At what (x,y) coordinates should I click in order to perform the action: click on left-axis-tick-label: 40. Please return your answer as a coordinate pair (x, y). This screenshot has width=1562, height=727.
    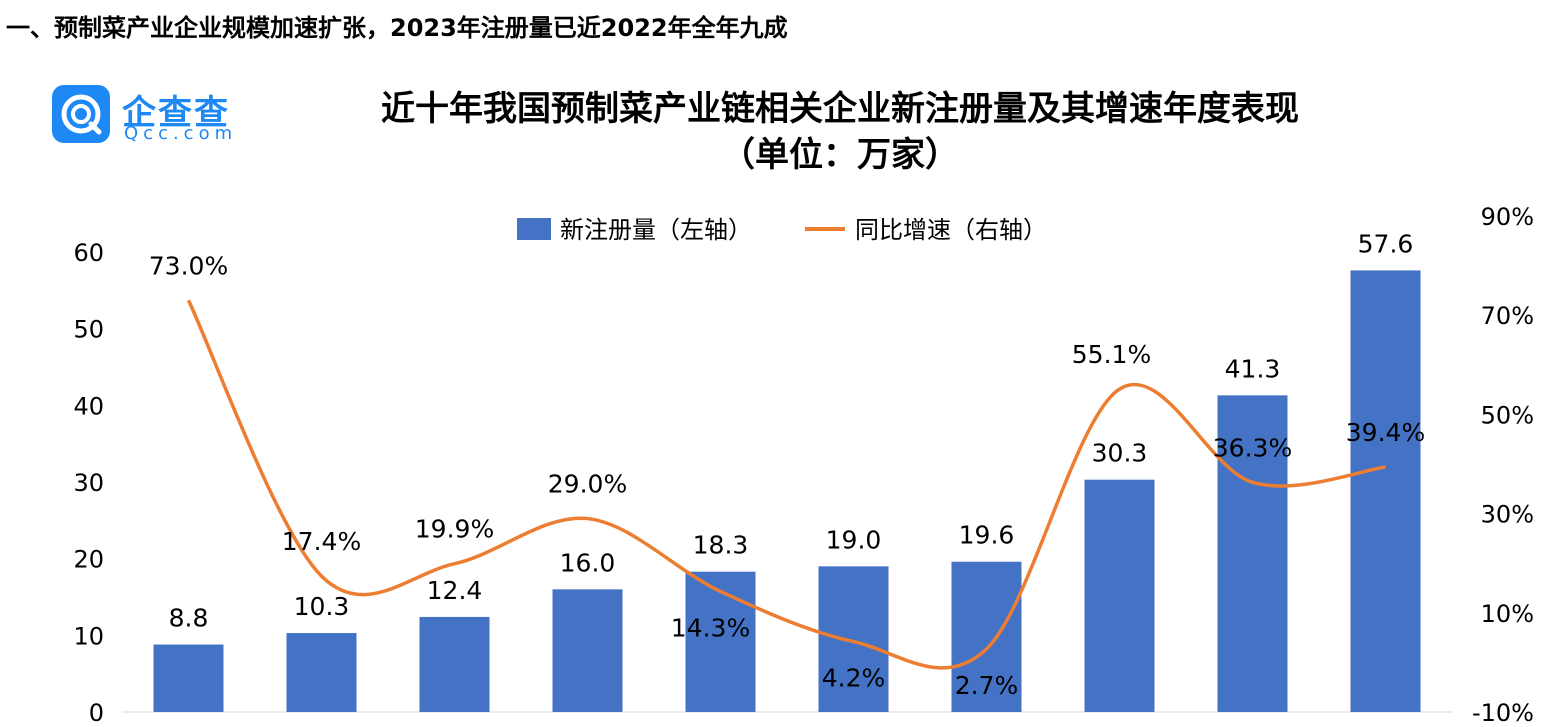
    Looking at the image, I should click on (88, 406).